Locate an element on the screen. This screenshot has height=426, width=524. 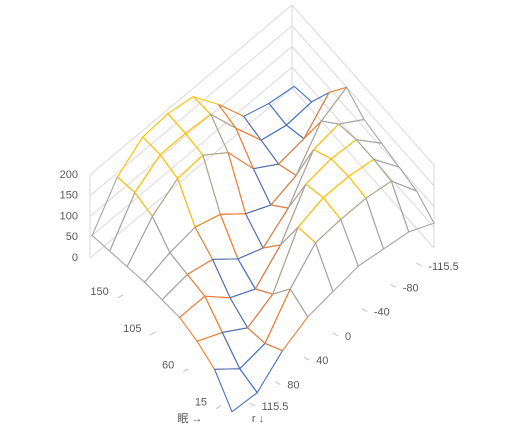
y-tick-label: -80 is located at coordinates (411, 288).